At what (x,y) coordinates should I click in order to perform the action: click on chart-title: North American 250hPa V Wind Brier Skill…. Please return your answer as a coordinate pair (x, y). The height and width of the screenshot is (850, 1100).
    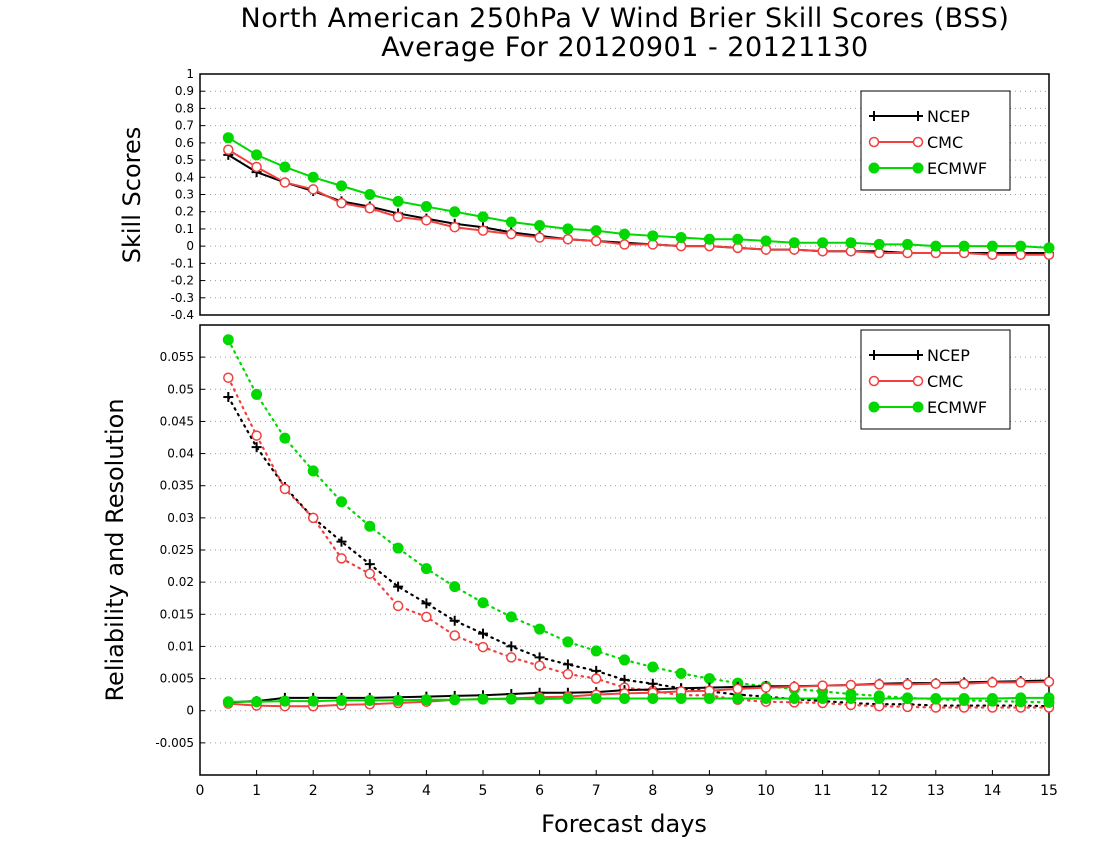
    Looking at the image, I should click on (550, 33).